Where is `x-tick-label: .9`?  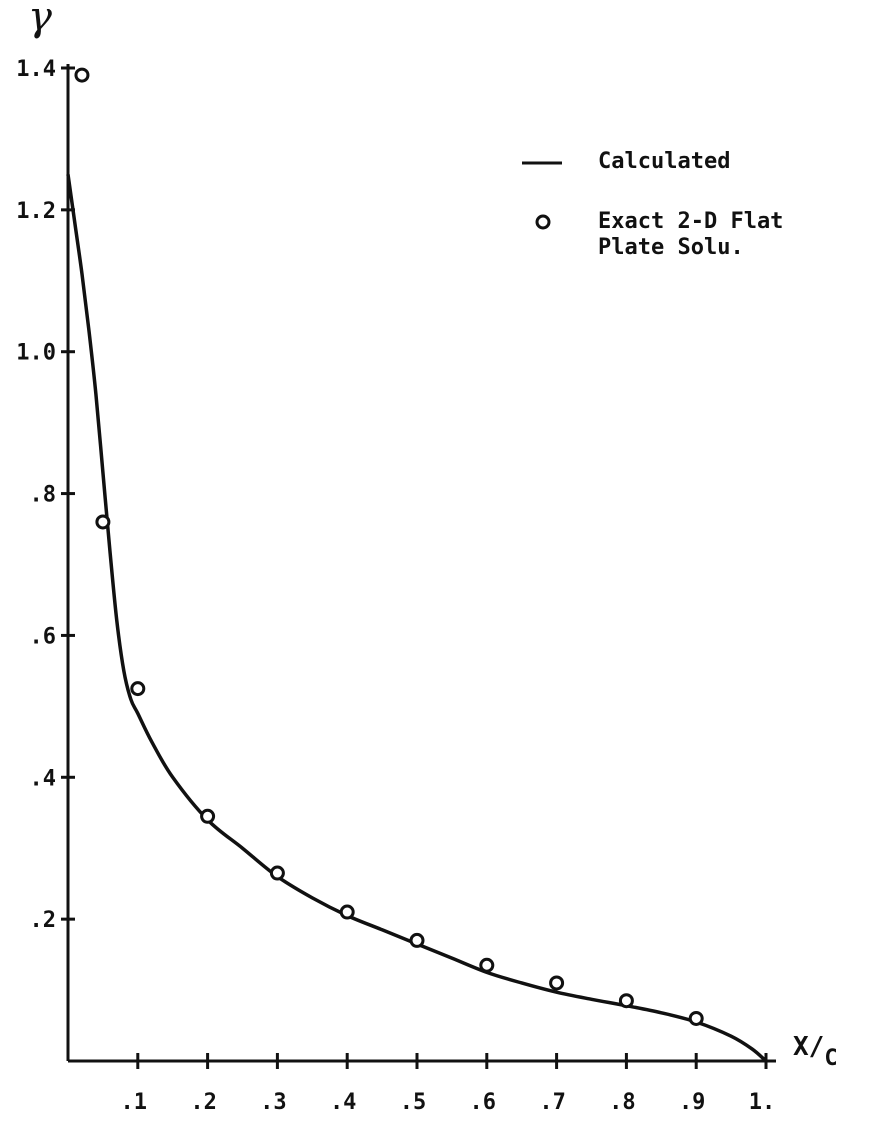 x-tick-label: .9 is located at coordinates (692, 1102).